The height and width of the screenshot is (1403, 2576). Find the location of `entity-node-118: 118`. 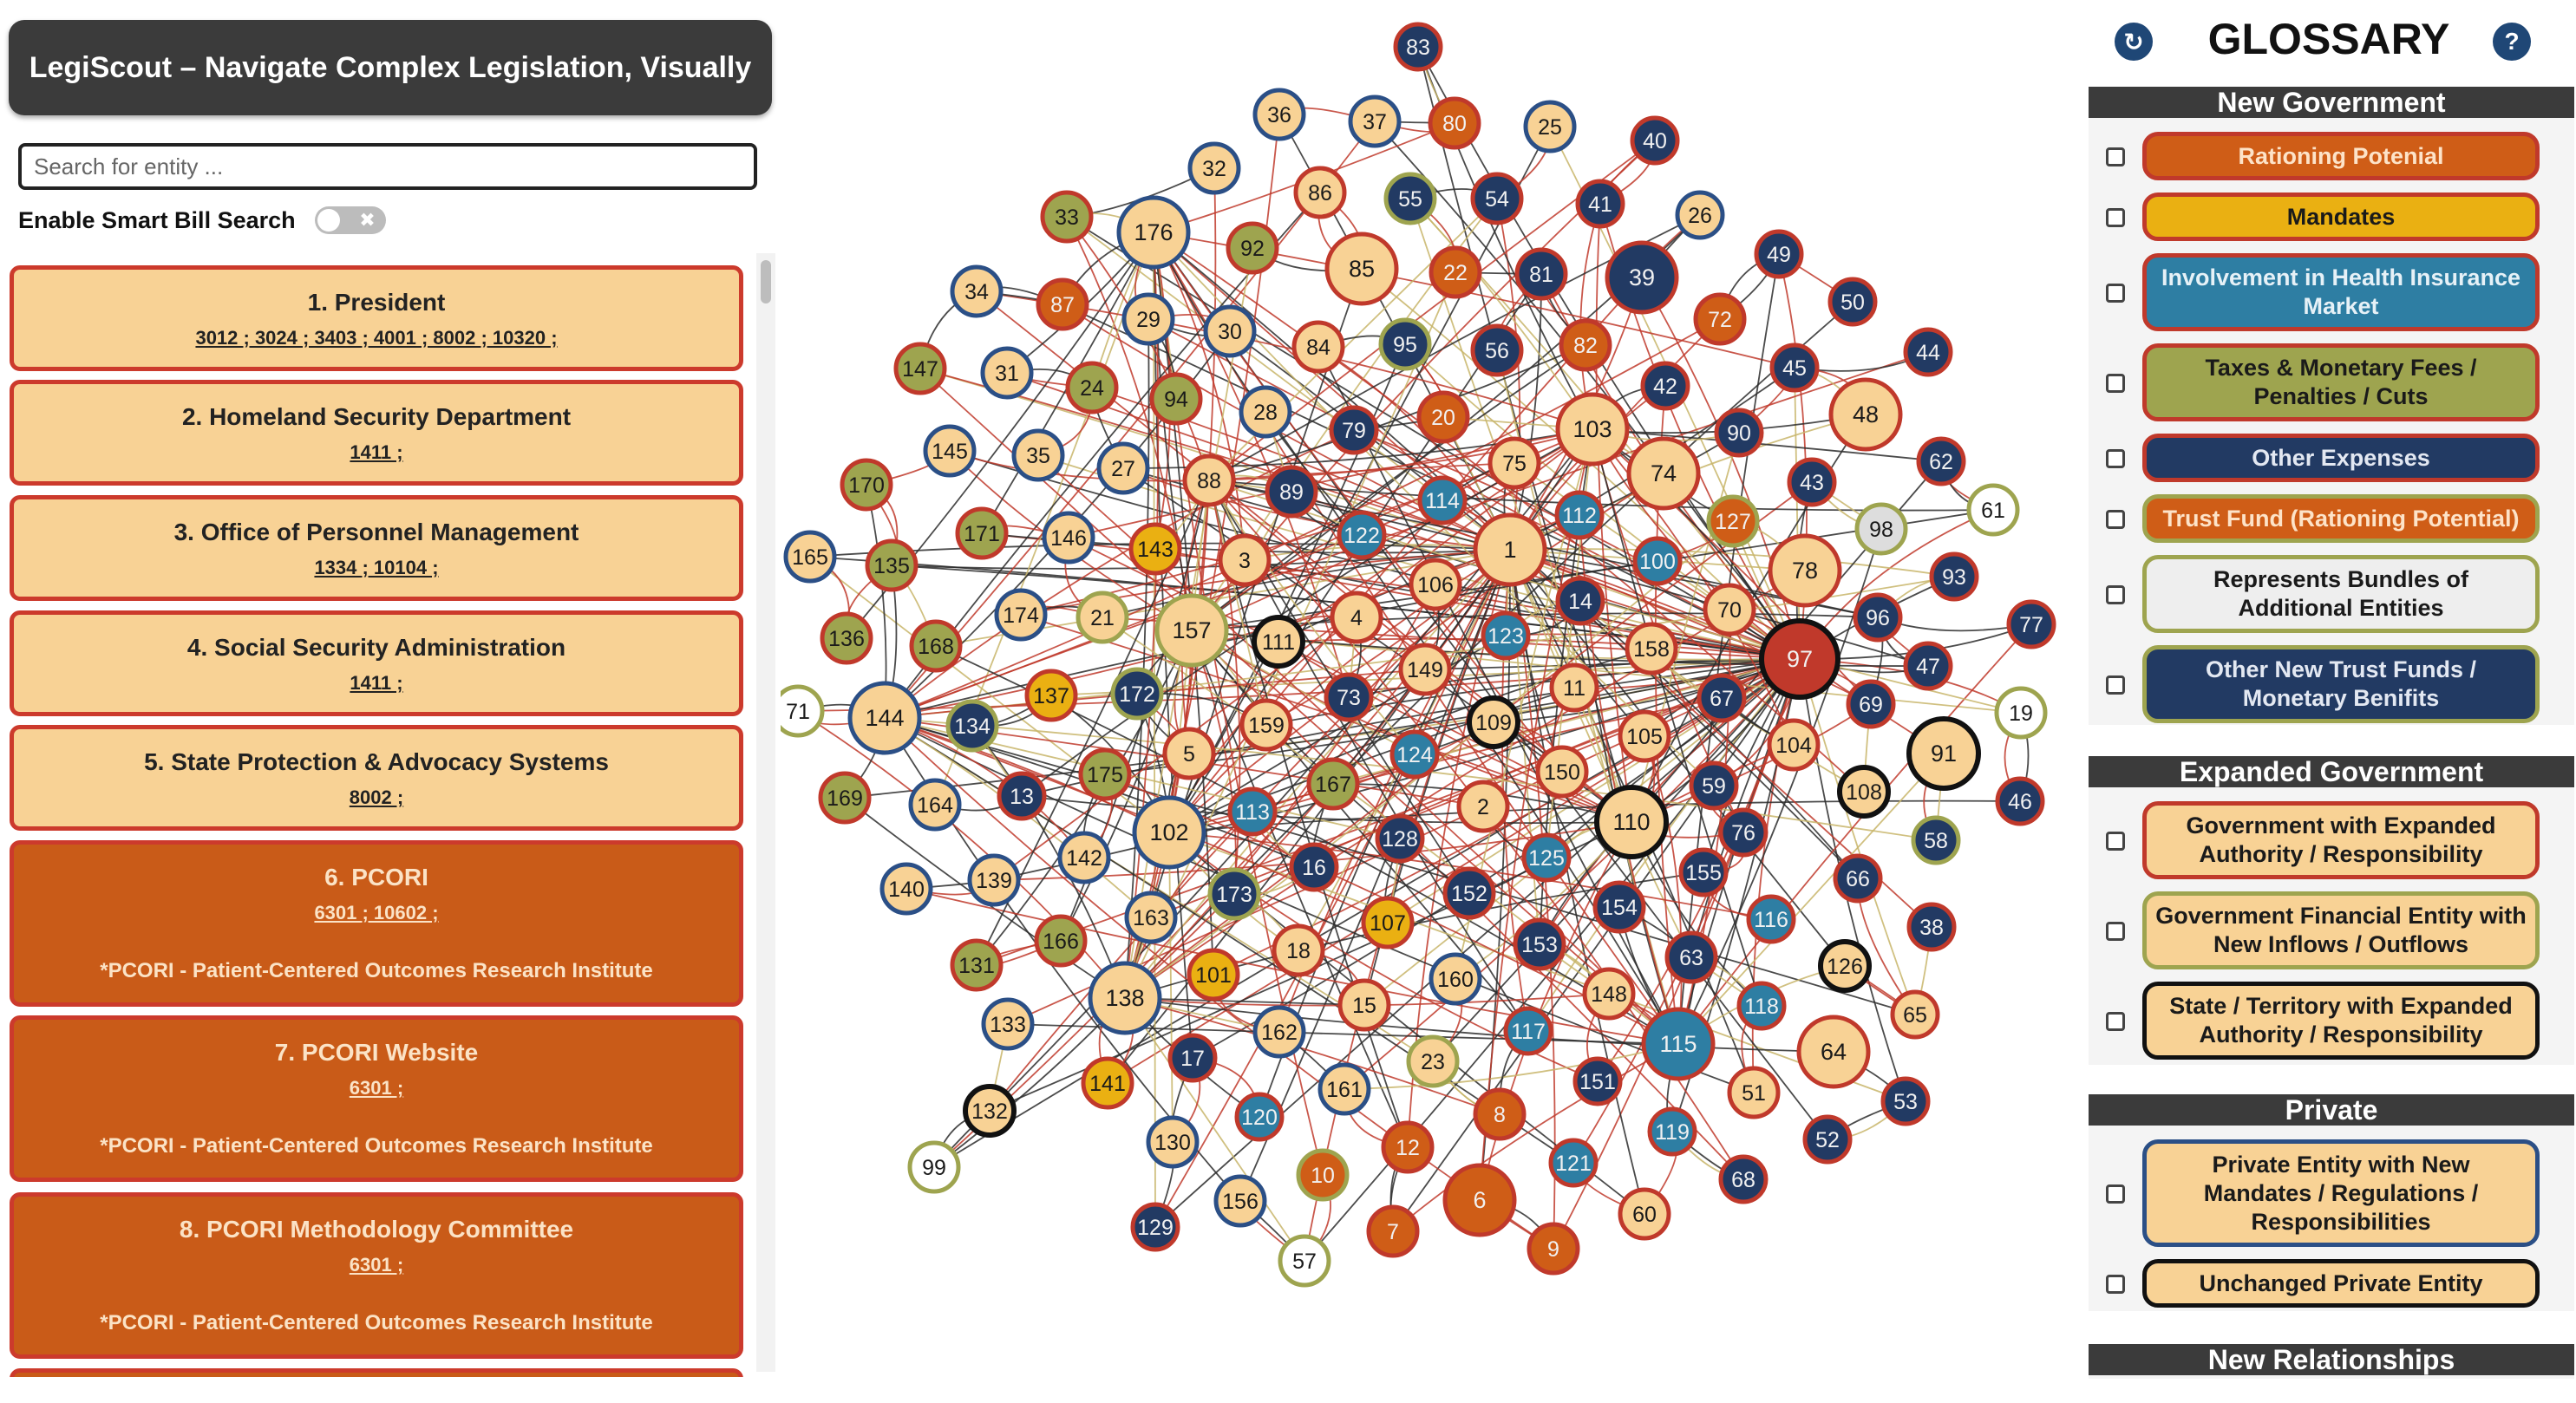

entity-node-118: 118 is located at coordinates (1761, 1006).